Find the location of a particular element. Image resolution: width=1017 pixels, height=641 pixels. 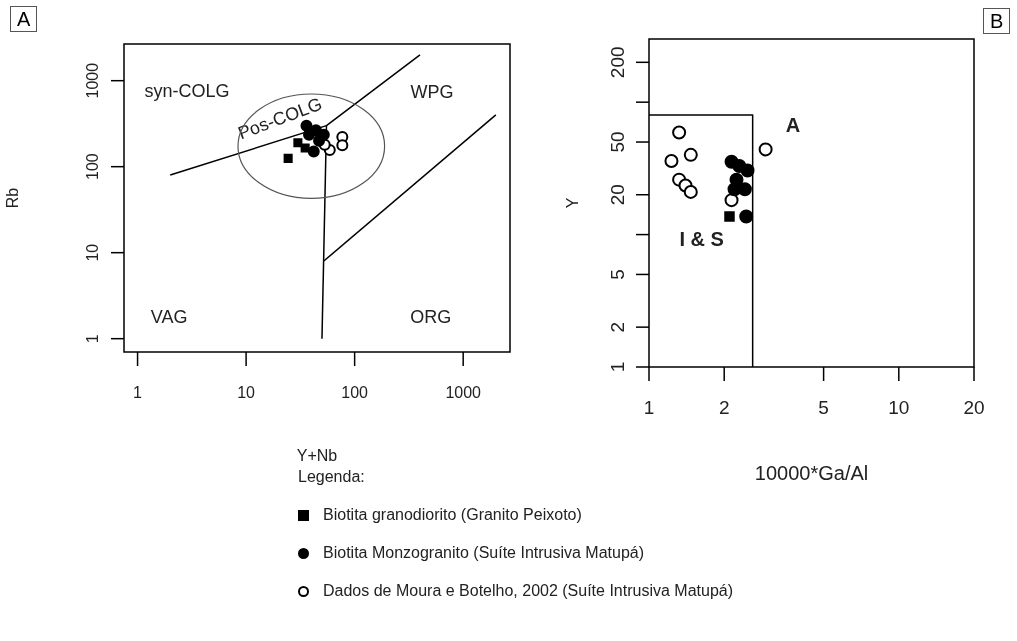

y-tick-label: 10 is located at coordinates (93, 252).